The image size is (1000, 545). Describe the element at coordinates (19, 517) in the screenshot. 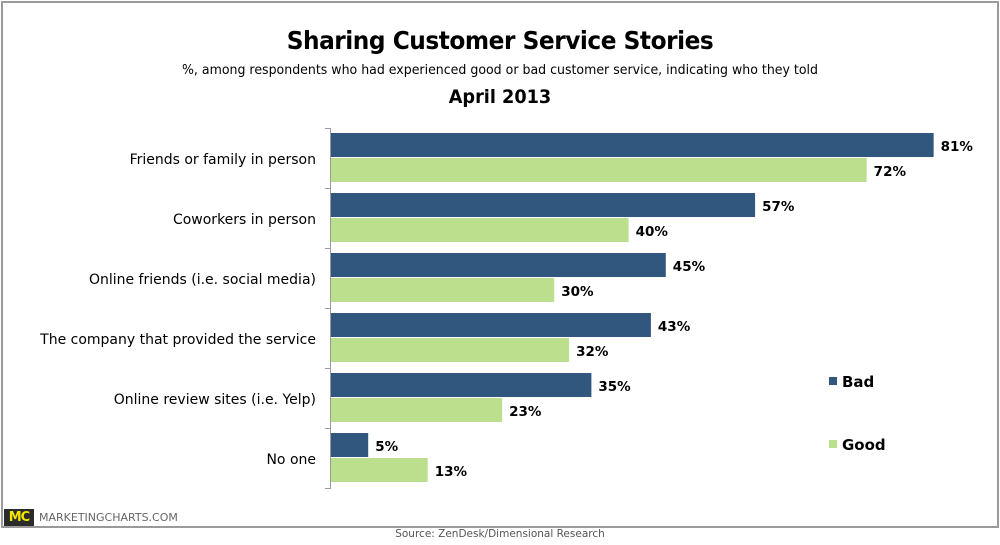

I see `marketingcharts-logo: MC` at that location.